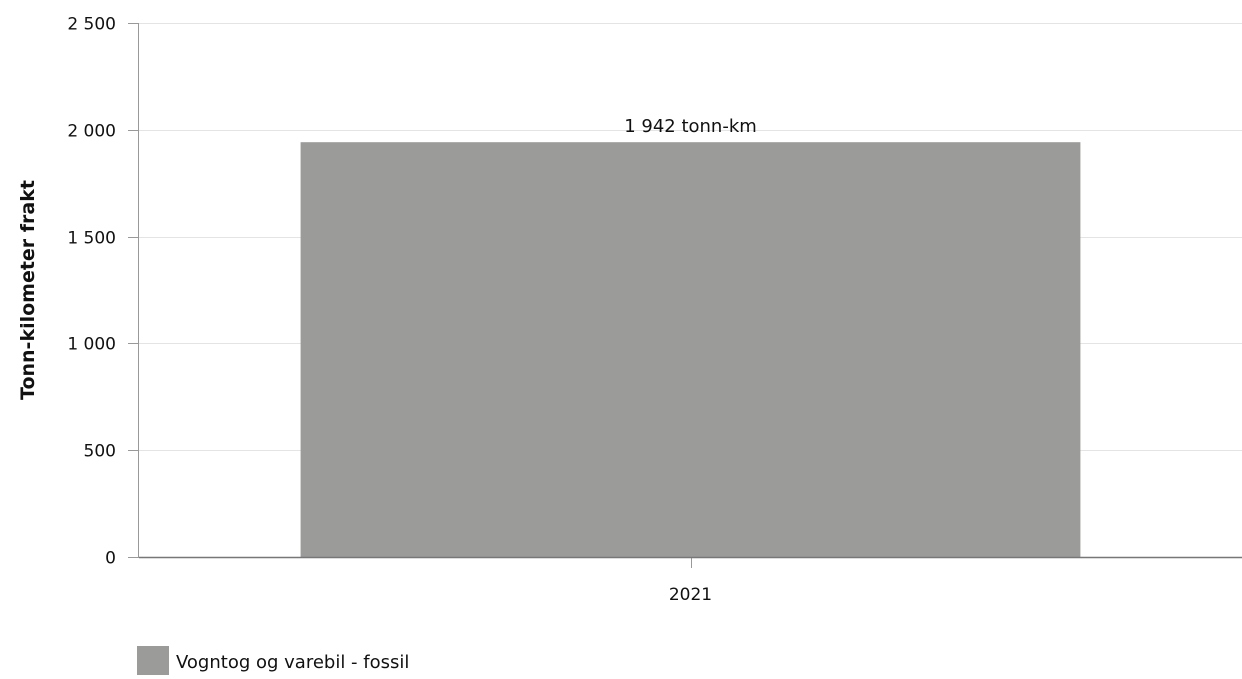 This screenshot has width=1242, height=679. Describe the element at coordinates (292, 662) in the screenshot. I see `legend-label: Vogntog og varebil - fossil` at that location.